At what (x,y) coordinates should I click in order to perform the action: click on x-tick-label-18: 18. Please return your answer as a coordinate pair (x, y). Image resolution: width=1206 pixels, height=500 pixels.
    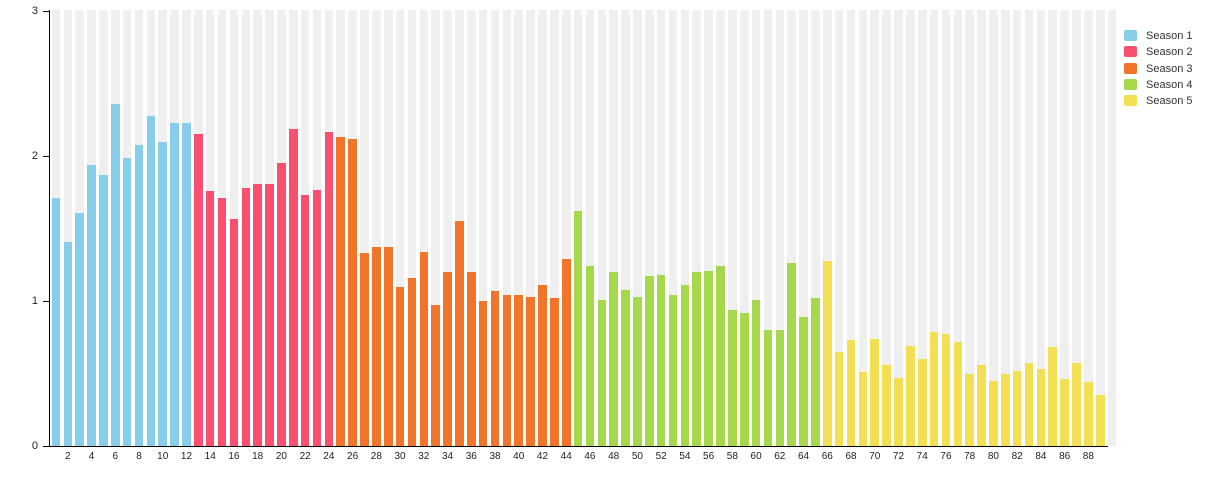
    Looking at the image, I should click on (258, 456).